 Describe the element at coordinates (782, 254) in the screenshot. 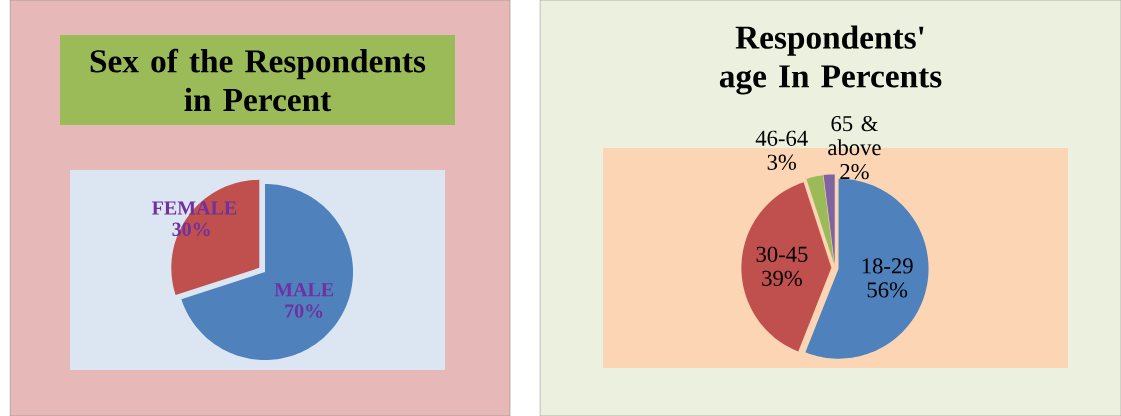

I see `slice-label: 30-45` at that location.